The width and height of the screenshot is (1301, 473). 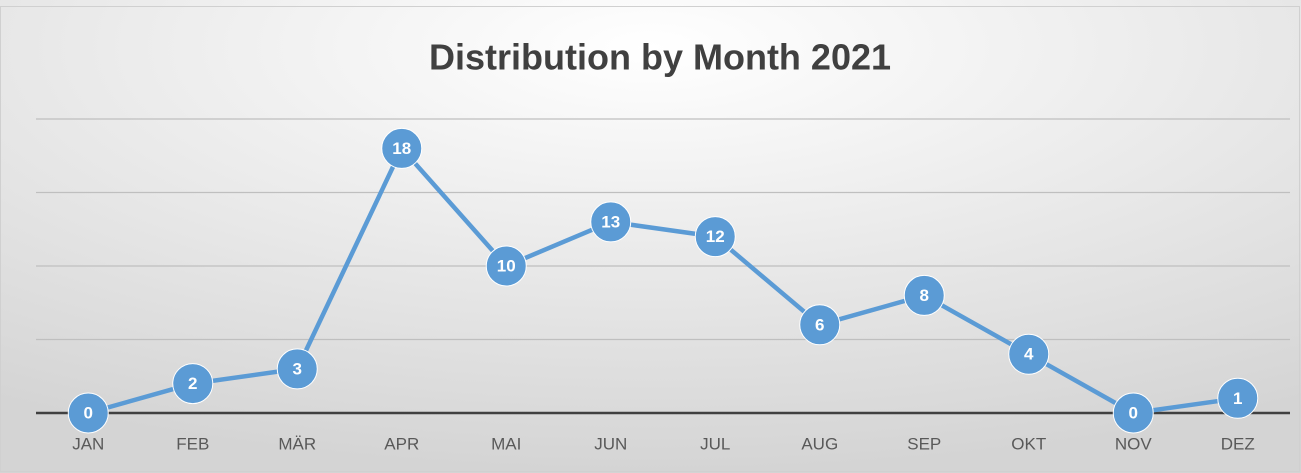 What do you see at coordinates (1238, 443) in the screenshot?
I see `x-tick-label: DEZ` at bounding box center [1238, 443].